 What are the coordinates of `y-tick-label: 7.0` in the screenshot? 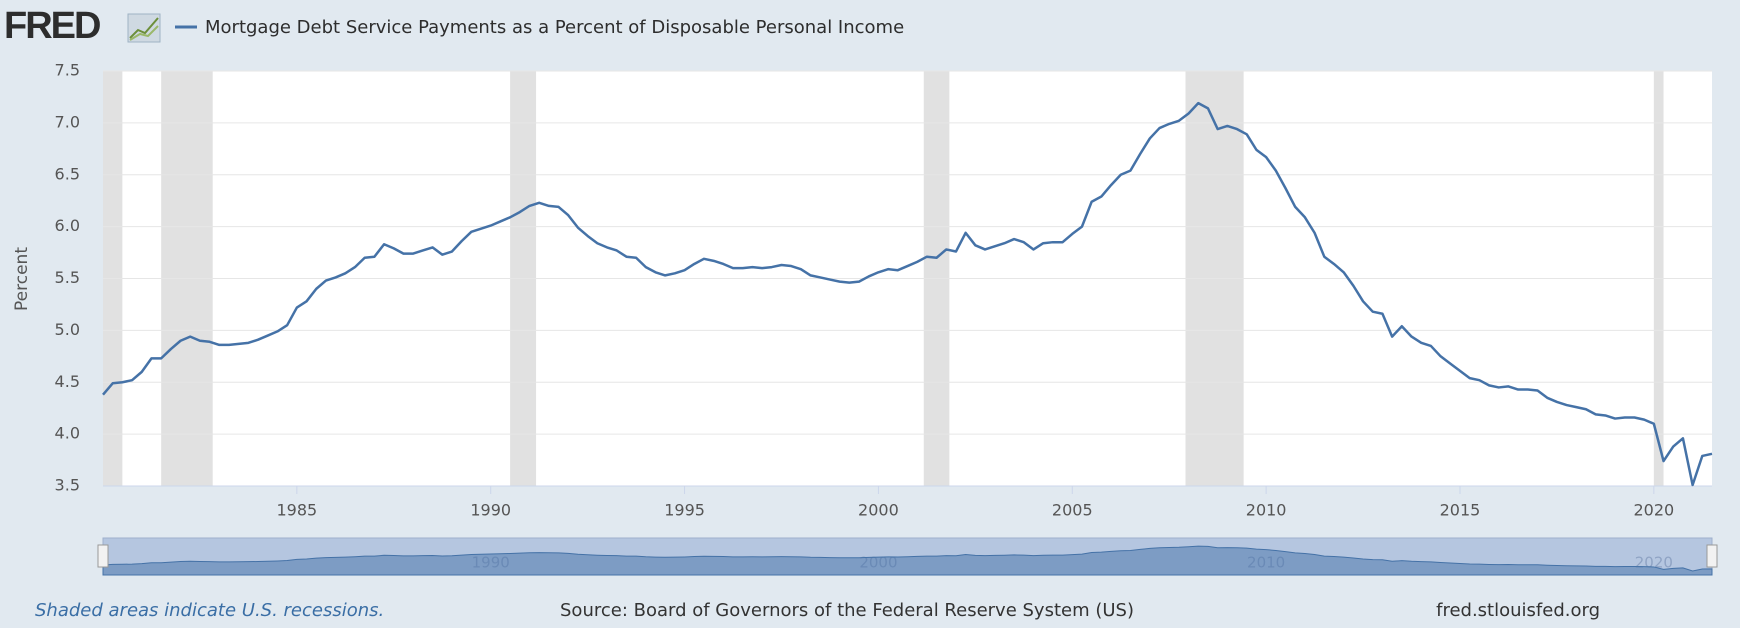 It's located at (67, 121).